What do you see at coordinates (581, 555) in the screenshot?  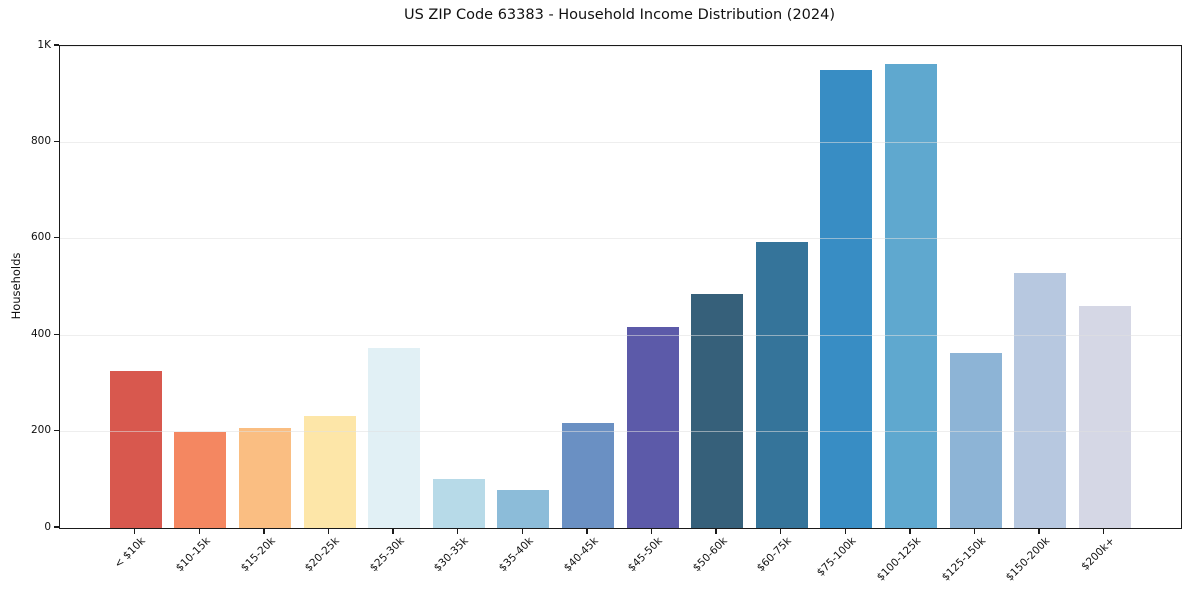 I see `x-tick-label: $40-45k` at bounding box center [581, 555].